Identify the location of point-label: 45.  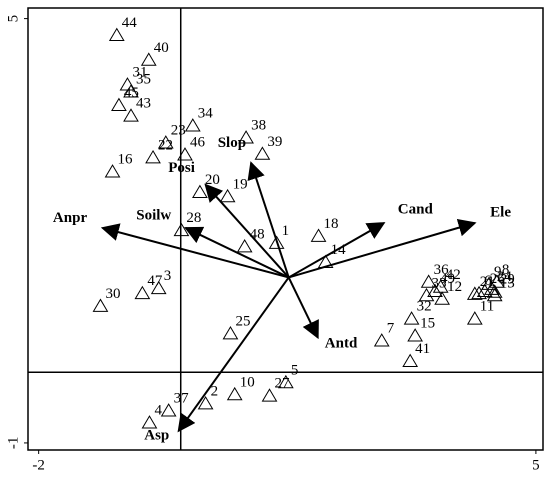
(131, 93).